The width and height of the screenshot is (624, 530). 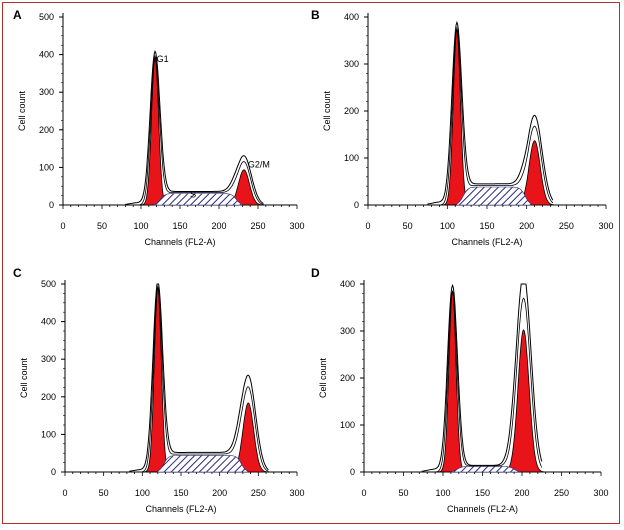 What do you see at coordinates (17, 273) in the screenshot?
I see `panel-label: C` at bounding box center [17, 273].